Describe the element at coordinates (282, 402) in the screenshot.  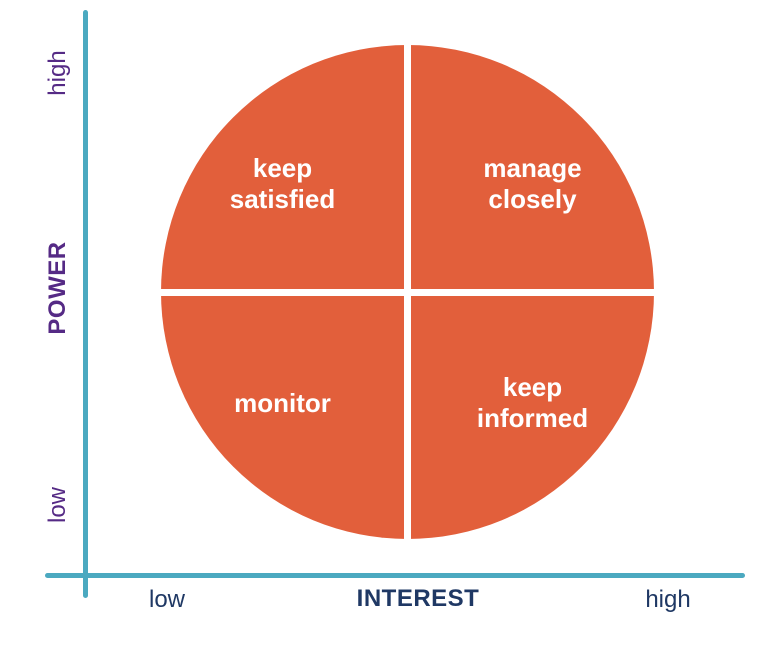
I see `quadrant-monitor-label: monitor` at that location.